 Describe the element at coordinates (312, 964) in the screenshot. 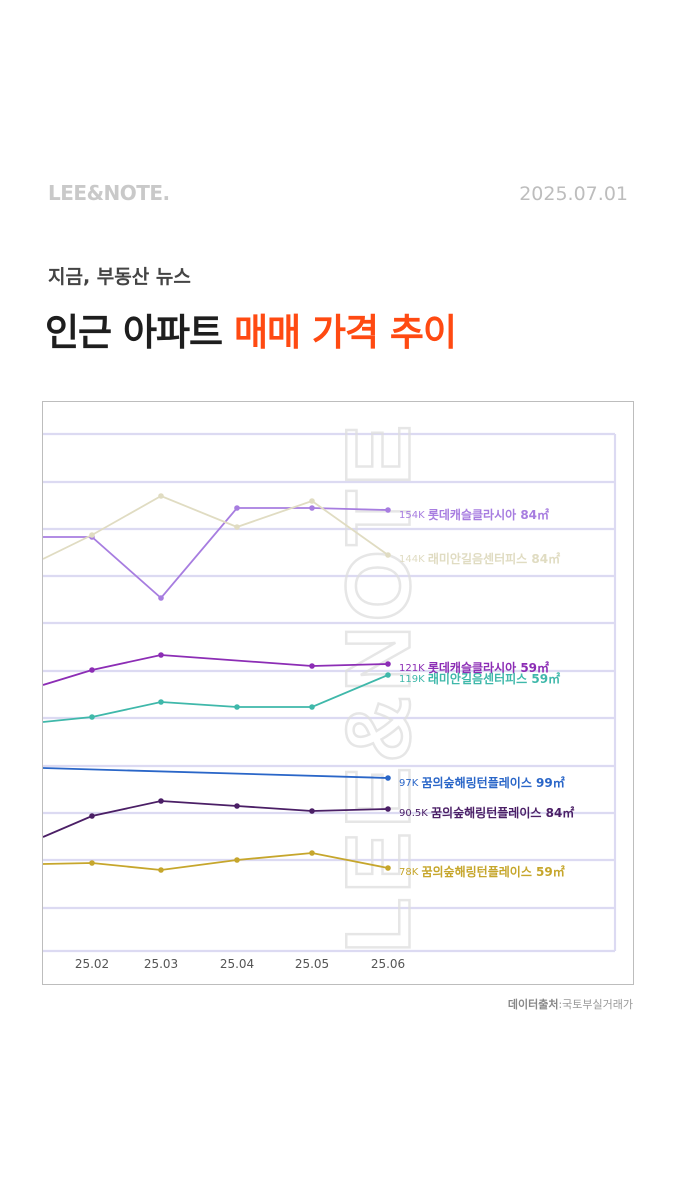

I see `x-tick-label: 25.05` at that location.